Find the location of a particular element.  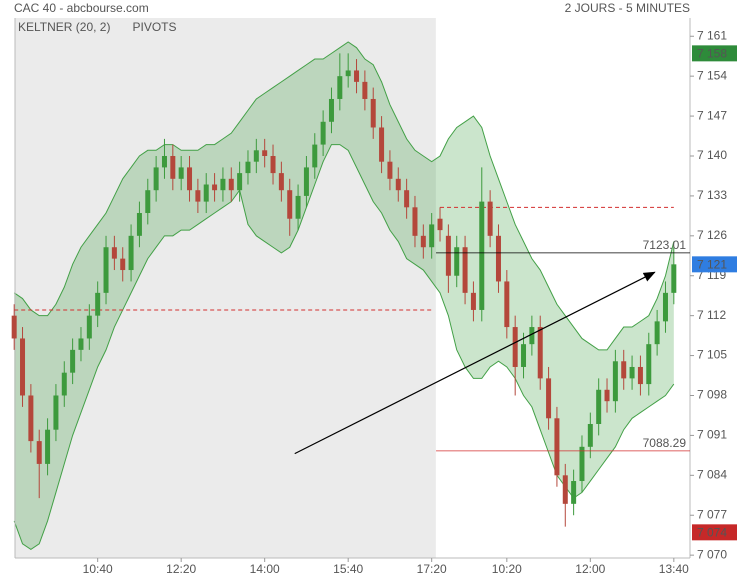

x-tick-label: 12:20 is located at coordinates (181, 569).